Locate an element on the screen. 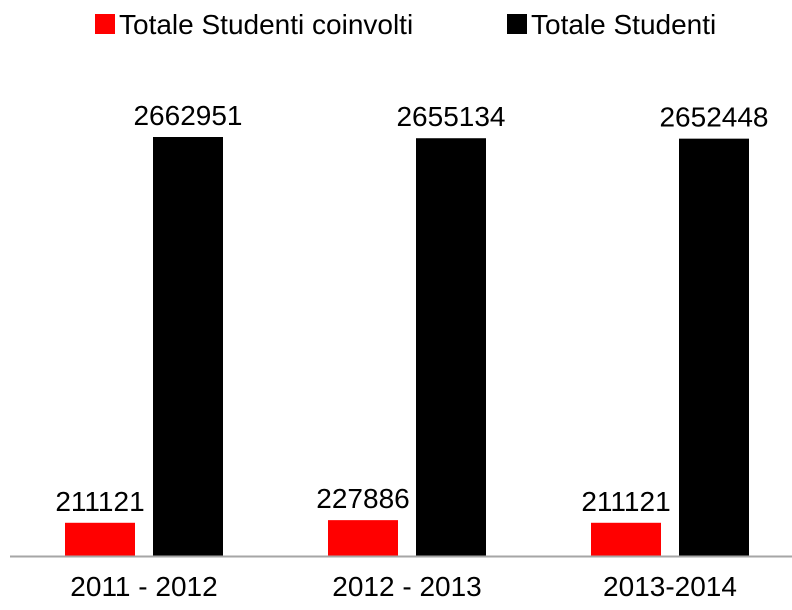 Image resolution: width=792 pixels, height=610 pixels. legend: Totale Studenti coinvolti Totale Studenti is located at coordinates (405, 24).